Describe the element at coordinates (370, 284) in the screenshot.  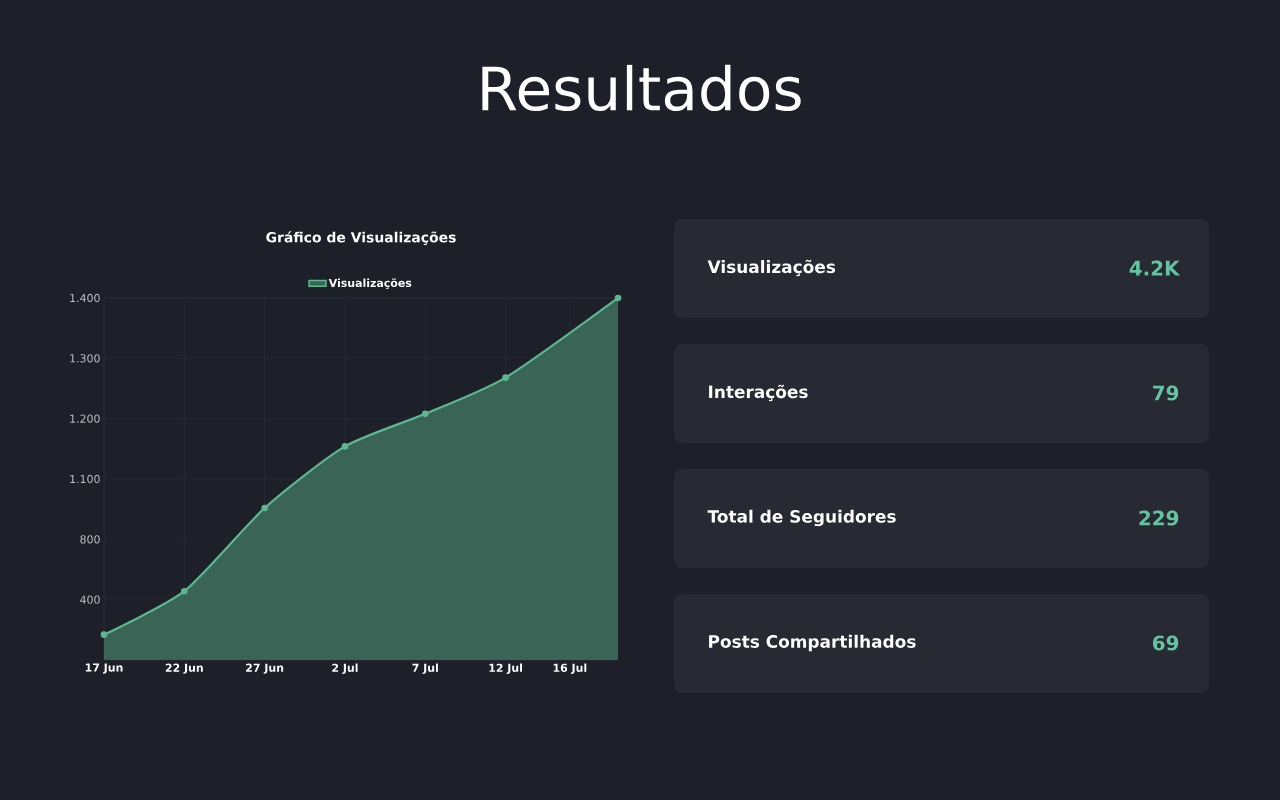
I see `legend-label: Visualizações` at that location.